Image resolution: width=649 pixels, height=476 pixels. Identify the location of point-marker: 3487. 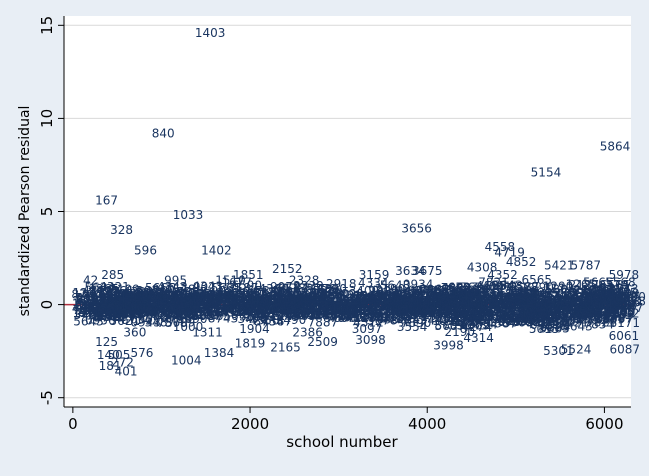
(402, 294).